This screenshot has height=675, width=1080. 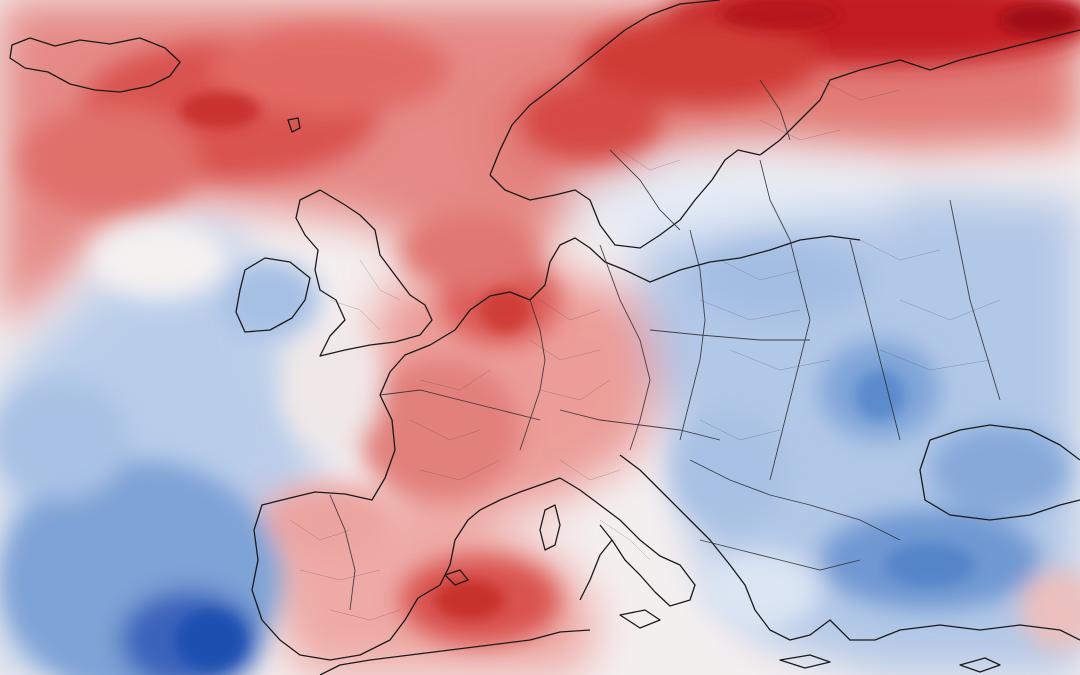 What do you see at coordinates (625, 199) in the screenshot?
I see `scandinavia-south-coast` at bounding box center [625, 199].